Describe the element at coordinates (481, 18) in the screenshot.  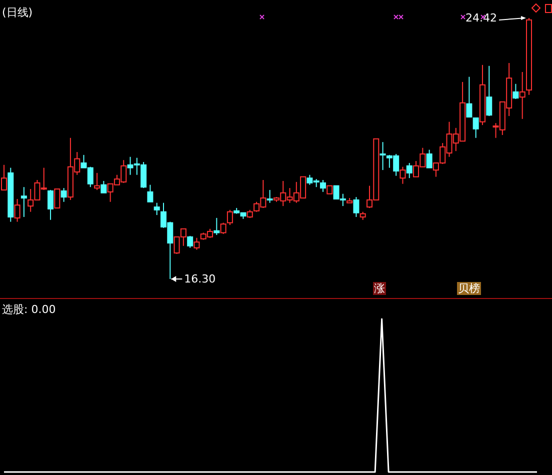
I see `annotation: 24.42` at that location.